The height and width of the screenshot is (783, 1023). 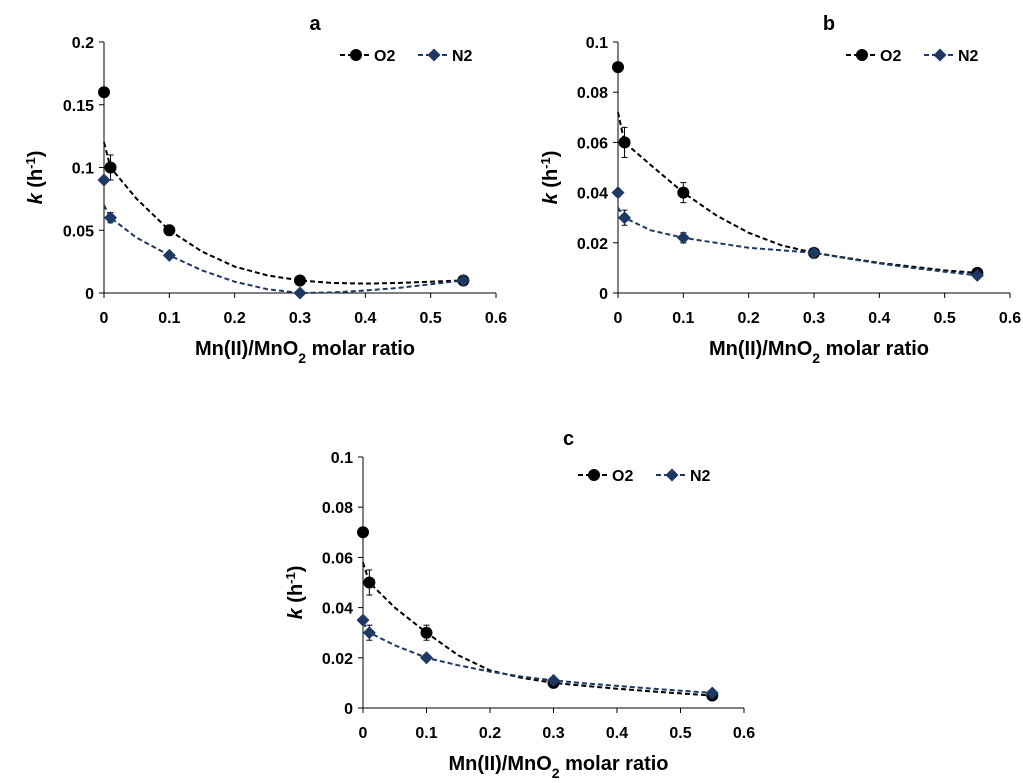 I want to click on y-tick-label: 0.2, so click(x=83, y=43).